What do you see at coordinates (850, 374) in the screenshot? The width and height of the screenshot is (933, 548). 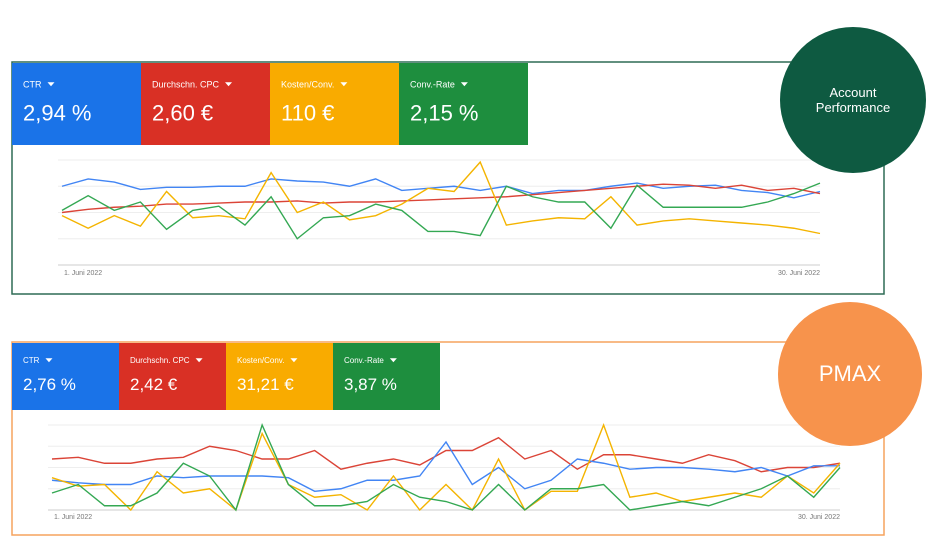 I see `badge: PMAX` at bounding box center [850, 374].